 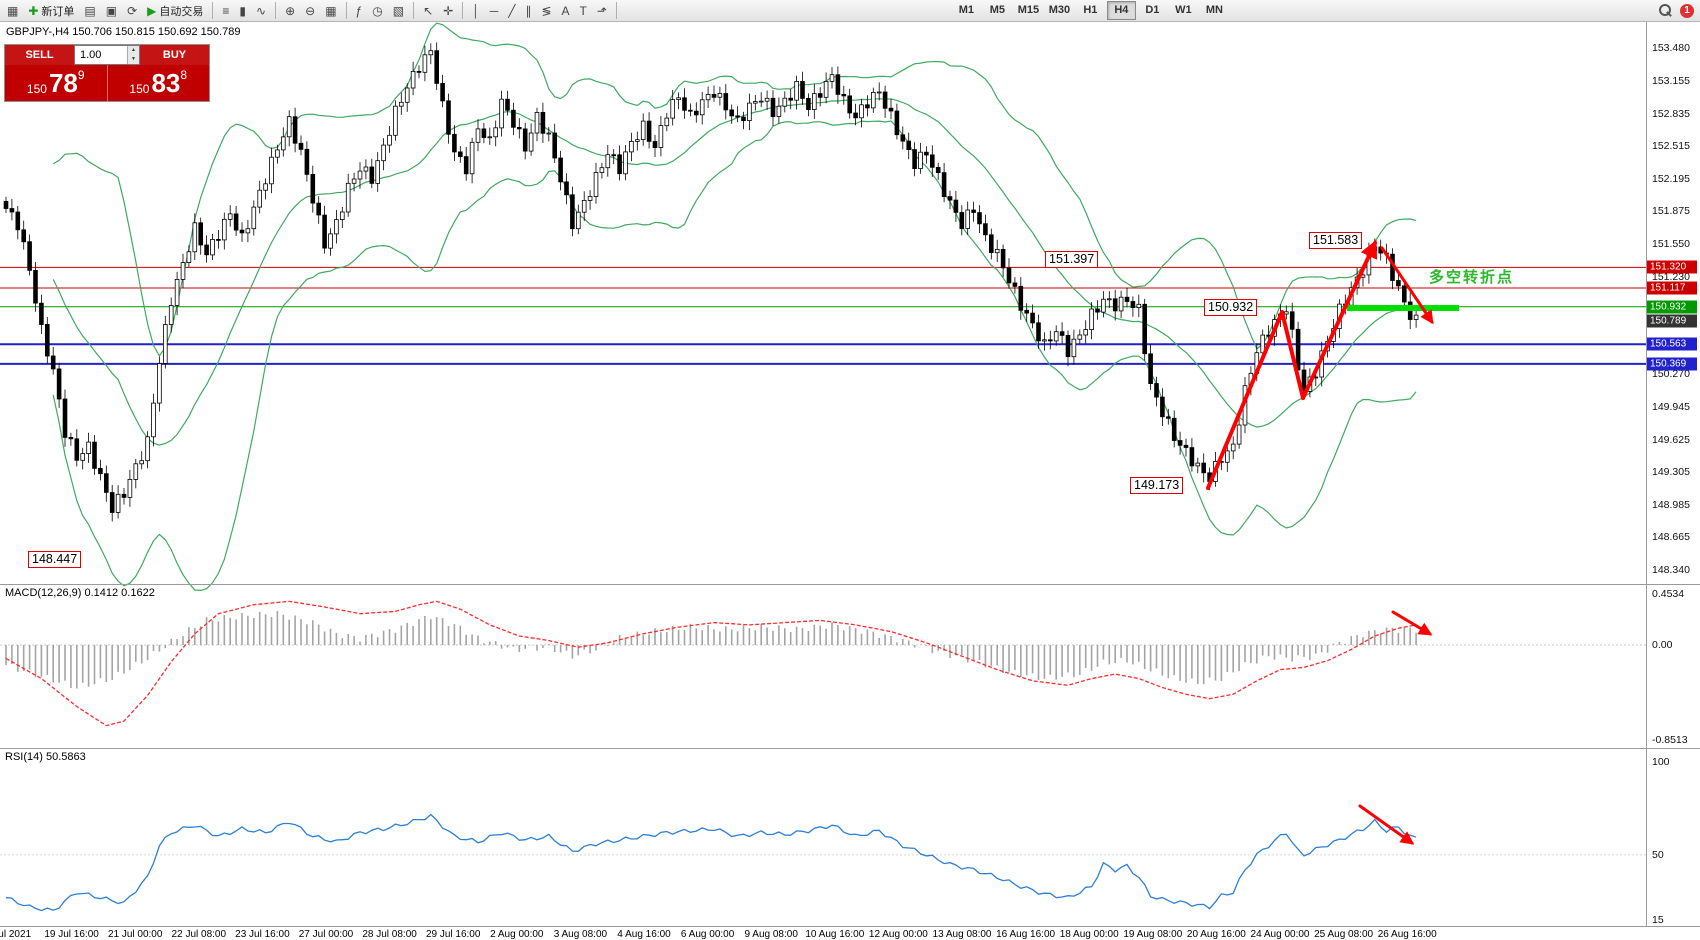 I want to click on trendline-button: ╱, so click(x=511, y=10).